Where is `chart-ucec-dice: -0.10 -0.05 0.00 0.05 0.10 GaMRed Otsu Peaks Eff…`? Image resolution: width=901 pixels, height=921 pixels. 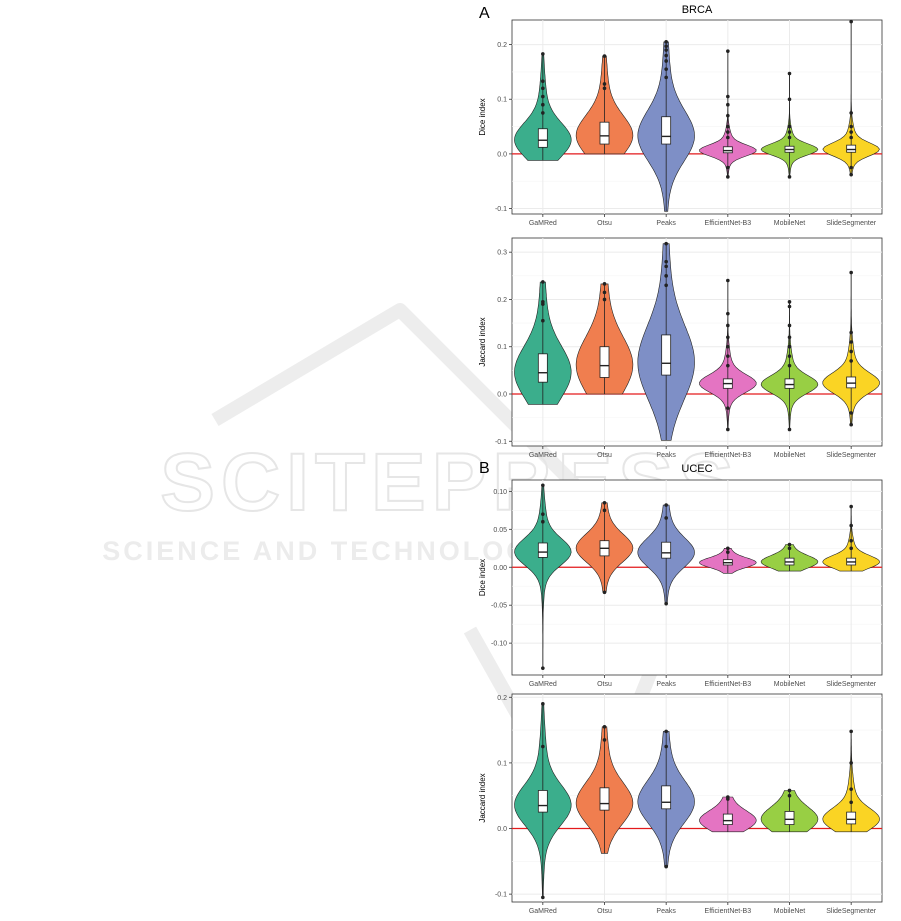
chart-ucec-dice: -0.10 -0.05 0.00 0.05 0.10 GaMRed Otsu Peaks Eff… is located at coordinates (680, 583).